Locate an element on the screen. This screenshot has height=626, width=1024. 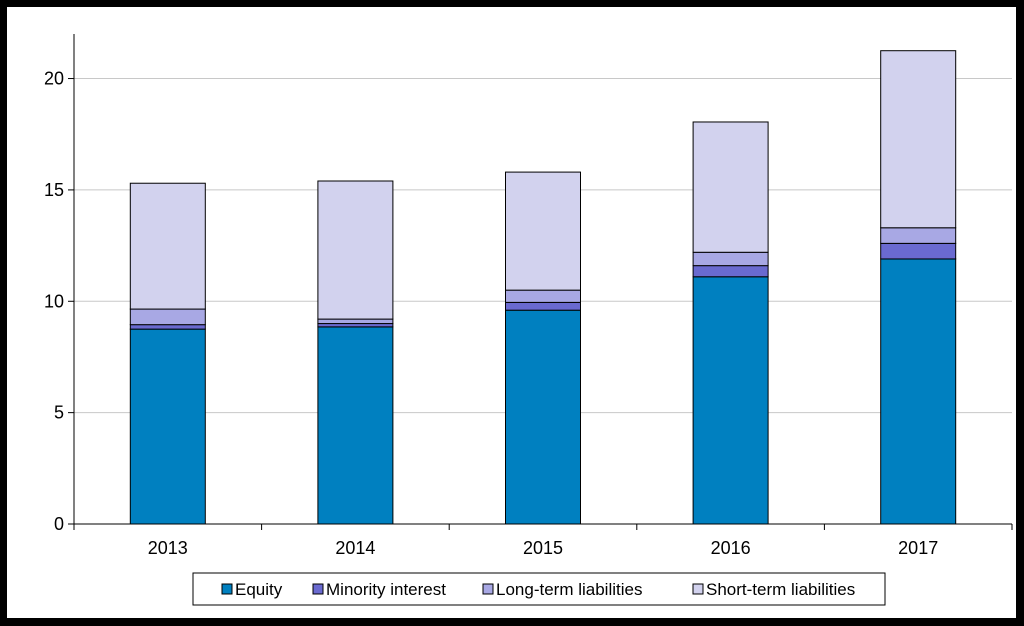
bar-segment-minority-interest-2015 is located at coordinates (543, 306).